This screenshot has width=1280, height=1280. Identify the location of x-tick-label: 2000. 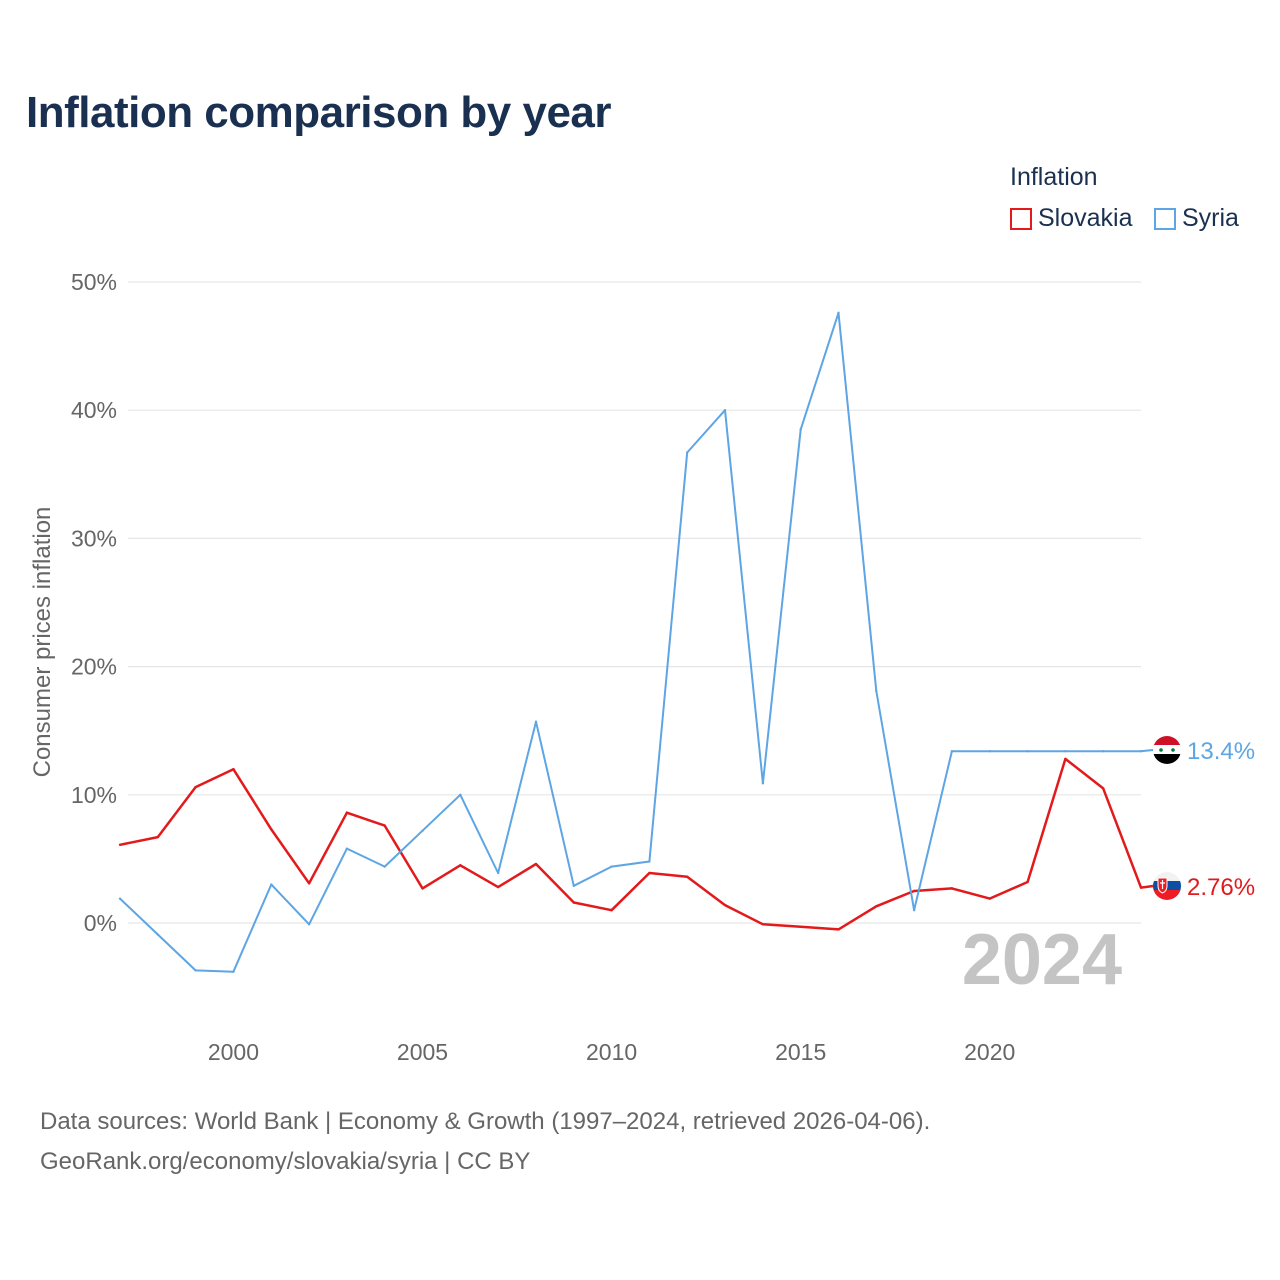
(233, 1052).